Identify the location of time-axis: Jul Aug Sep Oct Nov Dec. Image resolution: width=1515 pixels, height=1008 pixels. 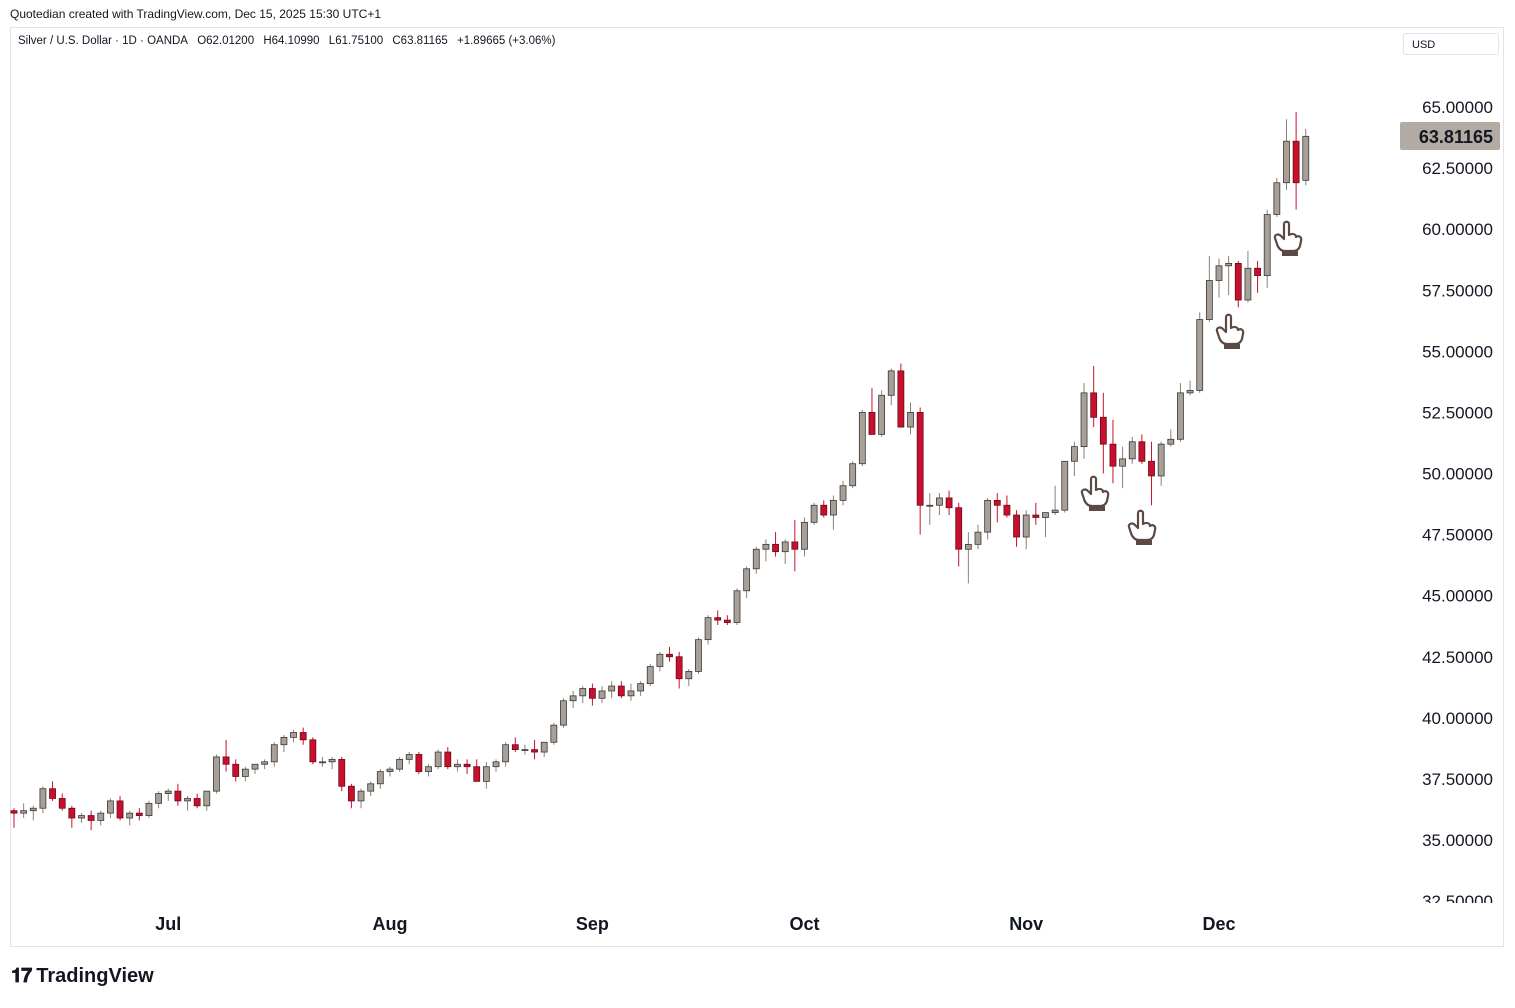
(695, 924).